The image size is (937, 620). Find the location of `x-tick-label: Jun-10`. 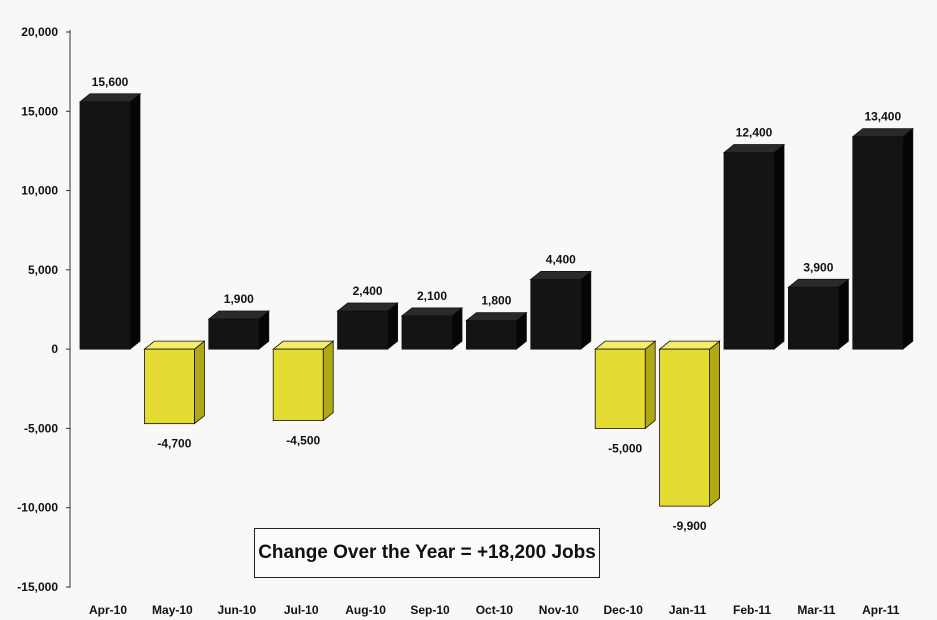

x-tick-label: Jun-10 is located at coordinates (236, 610).